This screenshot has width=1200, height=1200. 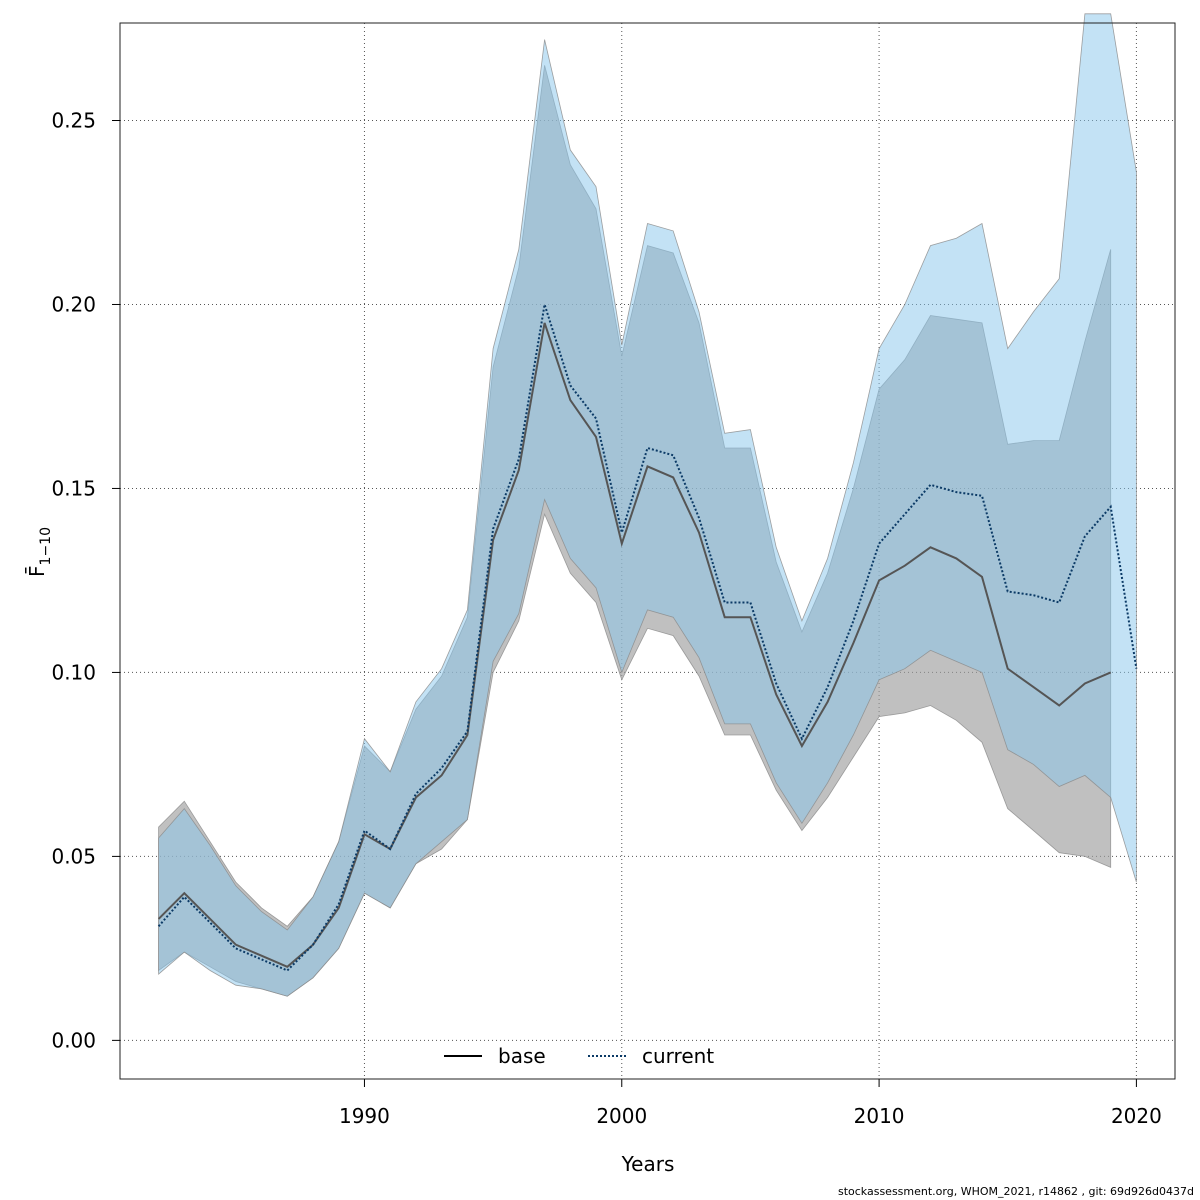 I want to click on y-axis-title: F̄1−10, so click(x=39, y=552).